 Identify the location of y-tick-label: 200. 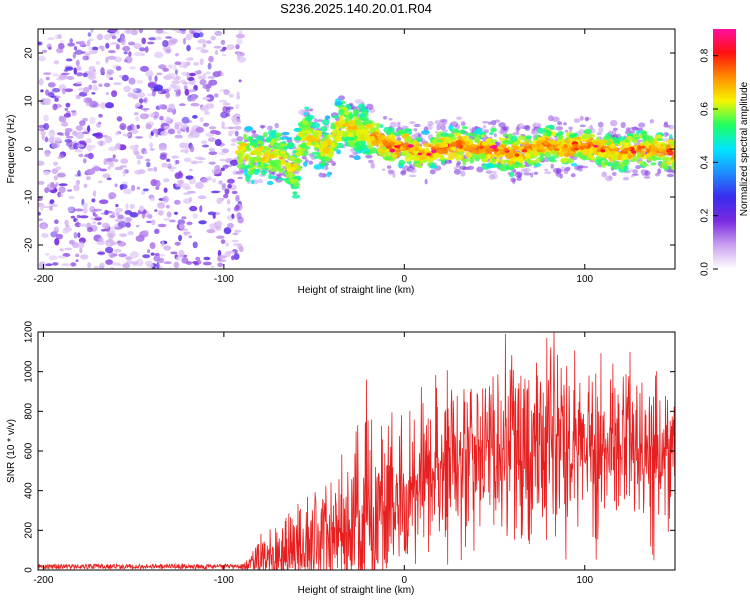
(29, 530).